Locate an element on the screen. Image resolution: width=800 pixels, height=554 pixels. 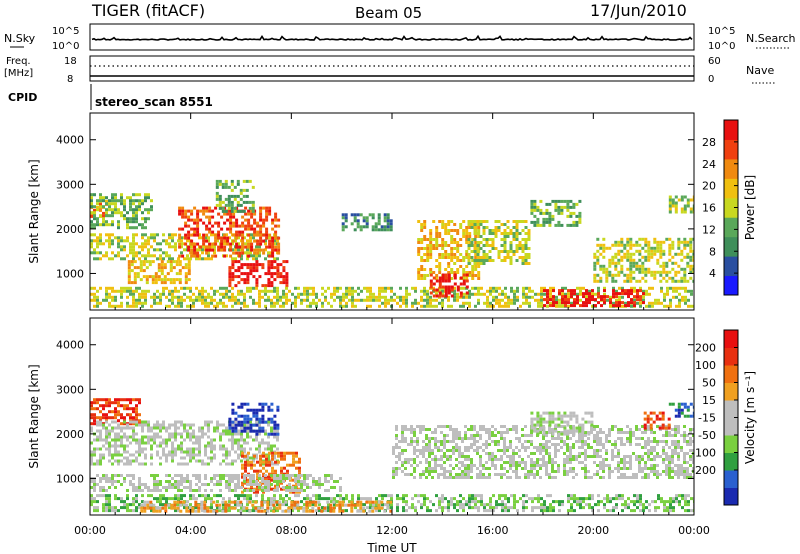
freq-tick-bottom: 8 is located at coordinates (70, 79).